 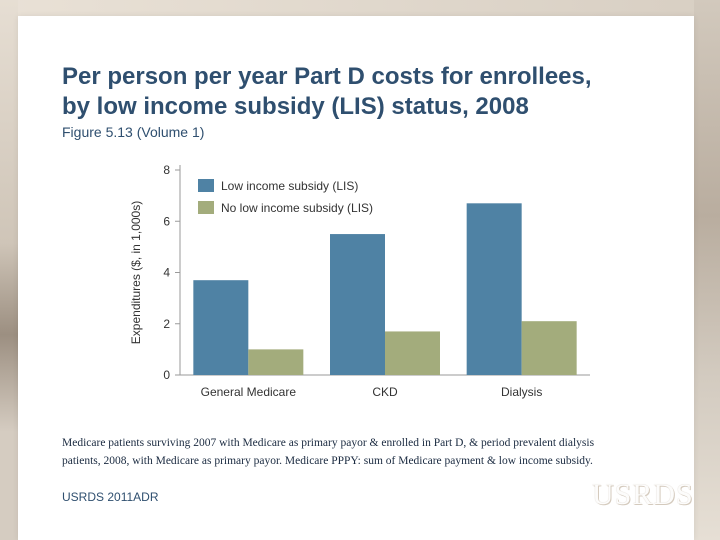 I want to click on legend-label: No low income subsidy (LIS), so click(x=297, y=208).